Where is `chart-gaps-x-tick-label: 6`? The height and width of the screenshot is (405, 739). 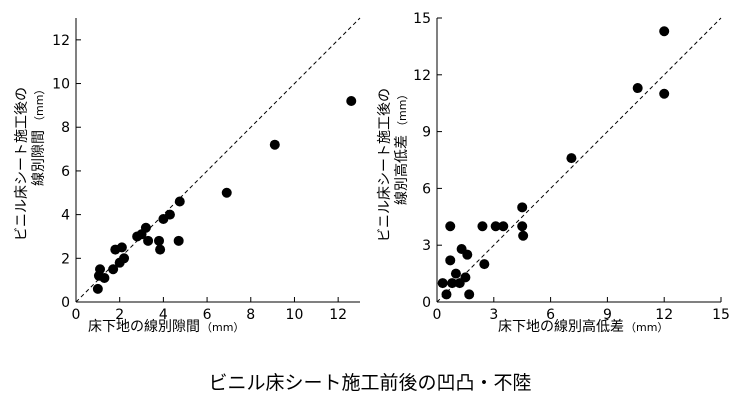
chart-gaps-x-tick-label: 6 is located at coordinates (207, 315).